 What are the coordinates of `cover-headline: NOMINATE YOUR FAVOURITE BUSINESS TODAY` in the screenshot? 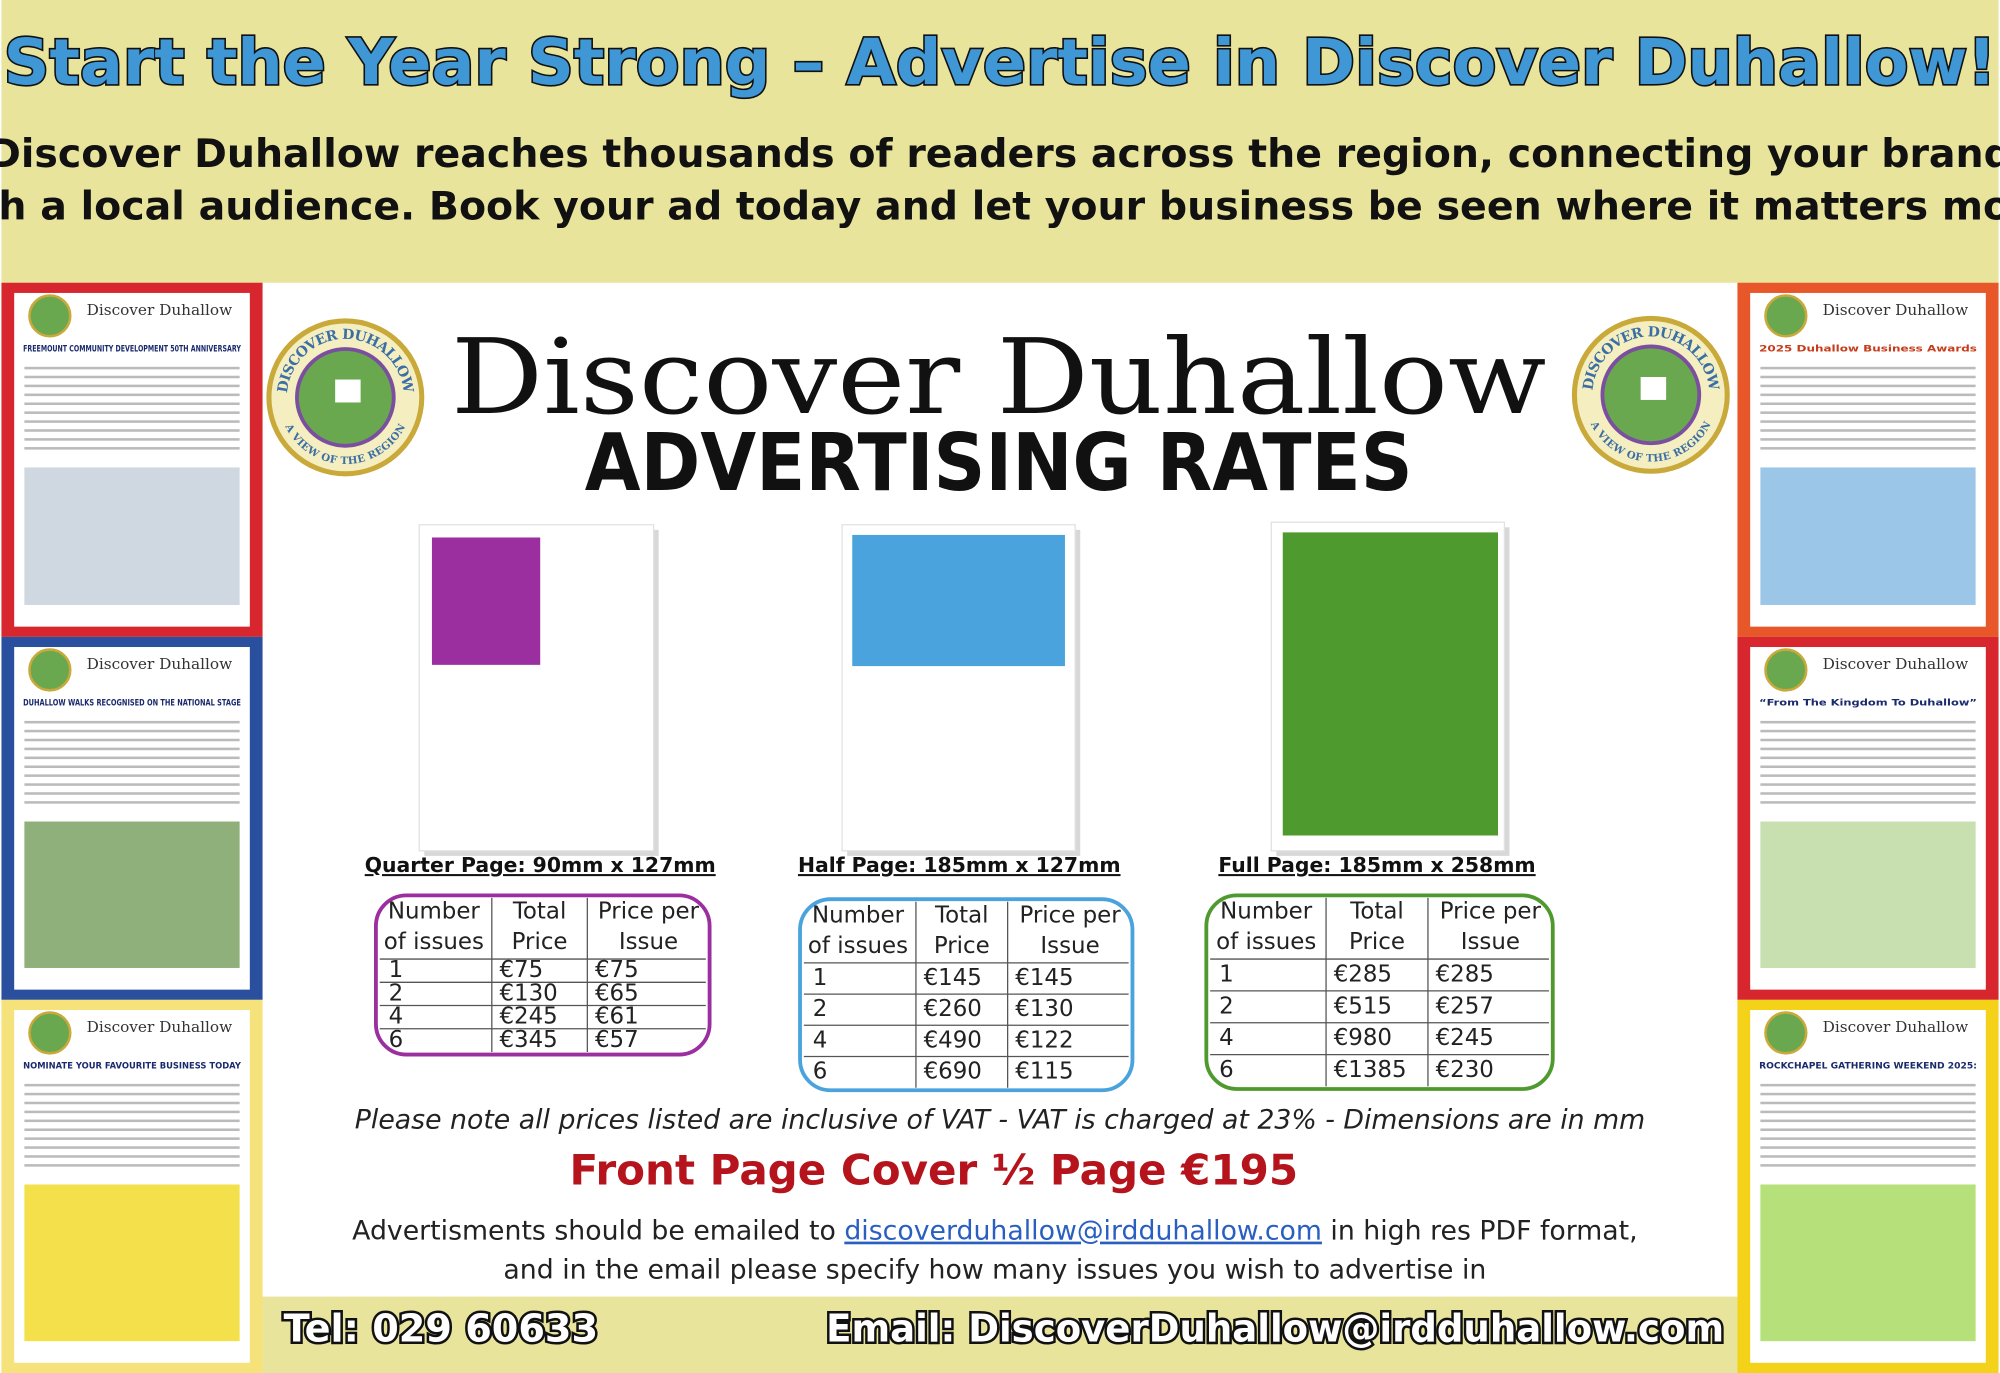 It's located at (132, 1067).